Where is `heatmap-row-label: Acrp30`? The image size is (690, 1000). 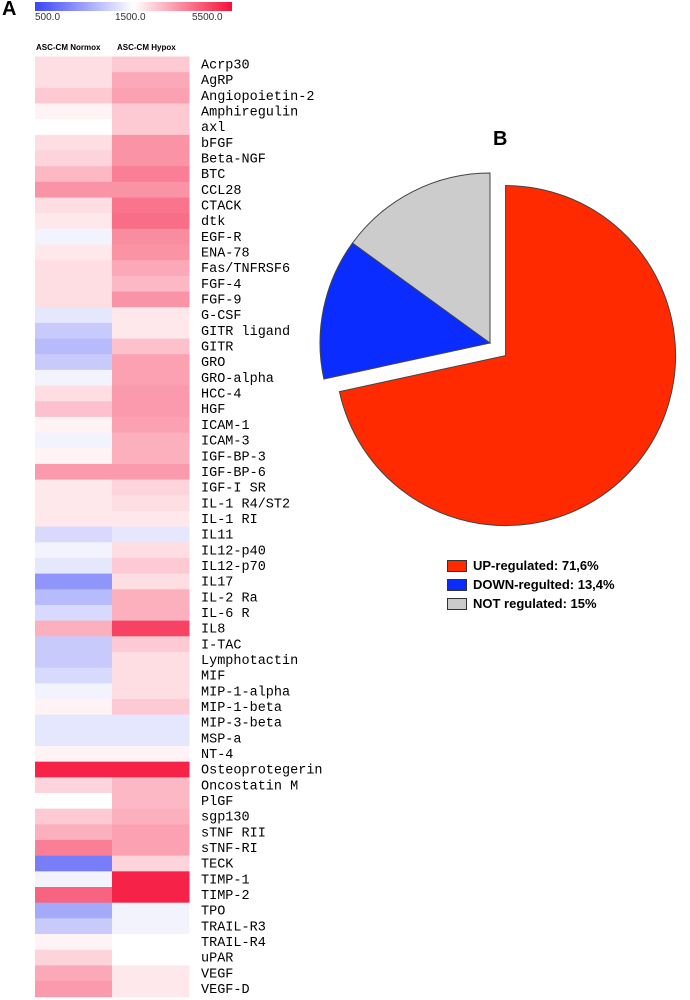 heatmap-row-label: Acrp30 is located at coordinates (225, 66).